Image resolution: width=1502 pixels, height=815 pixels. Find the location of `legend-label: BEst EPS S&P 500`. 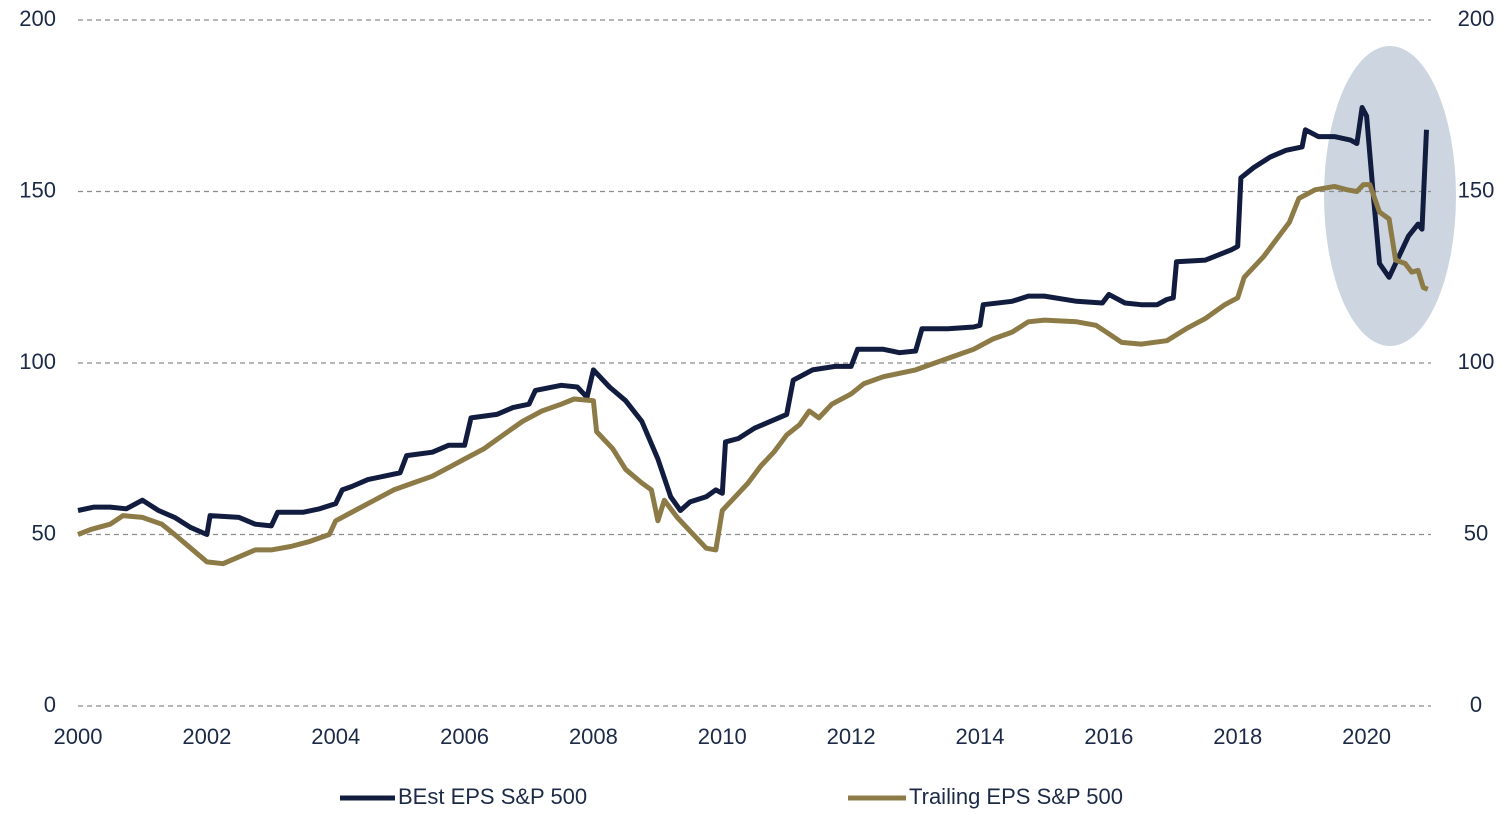

legend-label: BEst EPS S&P 500 is located at coordinates (492, 796).